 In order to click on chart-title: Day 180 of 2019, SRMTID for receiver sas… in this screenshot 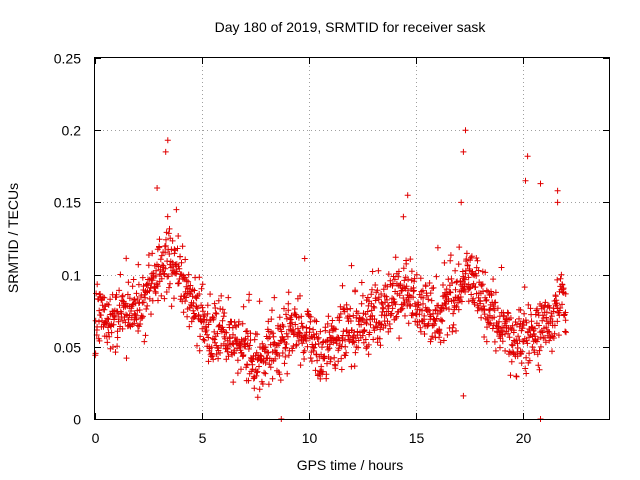, I will do `click(351, 27)`.